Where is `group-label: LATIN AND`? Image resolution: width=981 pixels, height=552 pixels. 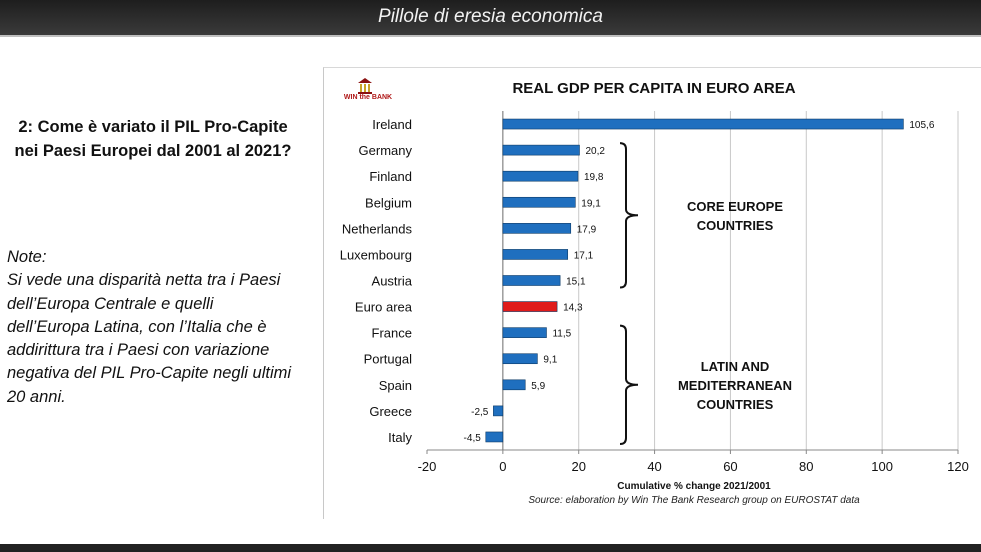
group-label: LATIN AND is located at coordinates (735, 366).